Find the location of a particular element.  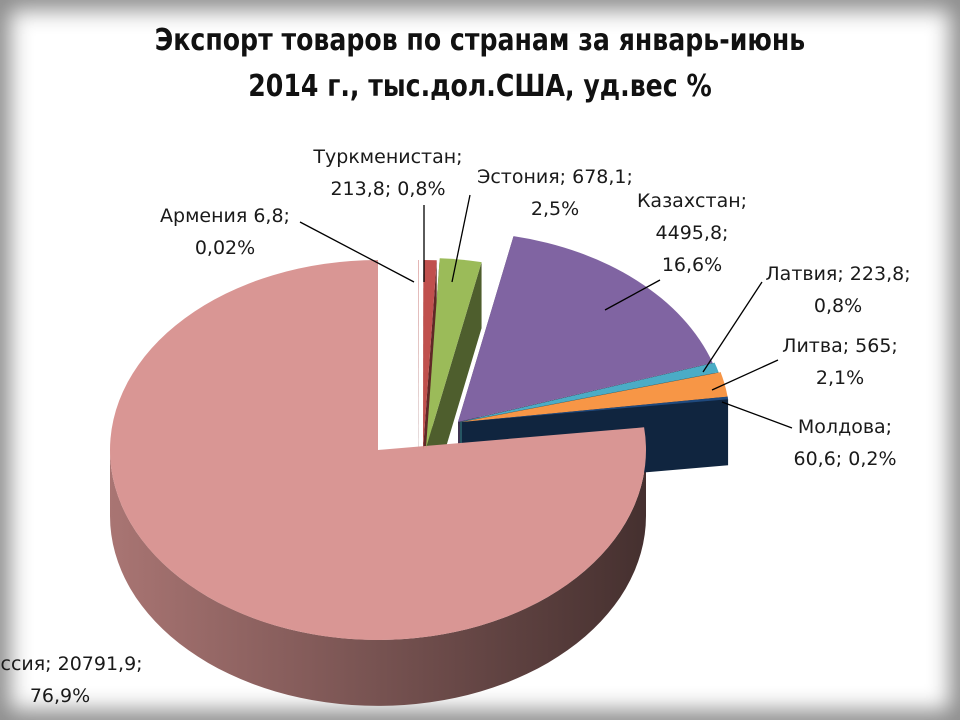

data-label-россия: 76,9% is located at coordinates (60, 696).